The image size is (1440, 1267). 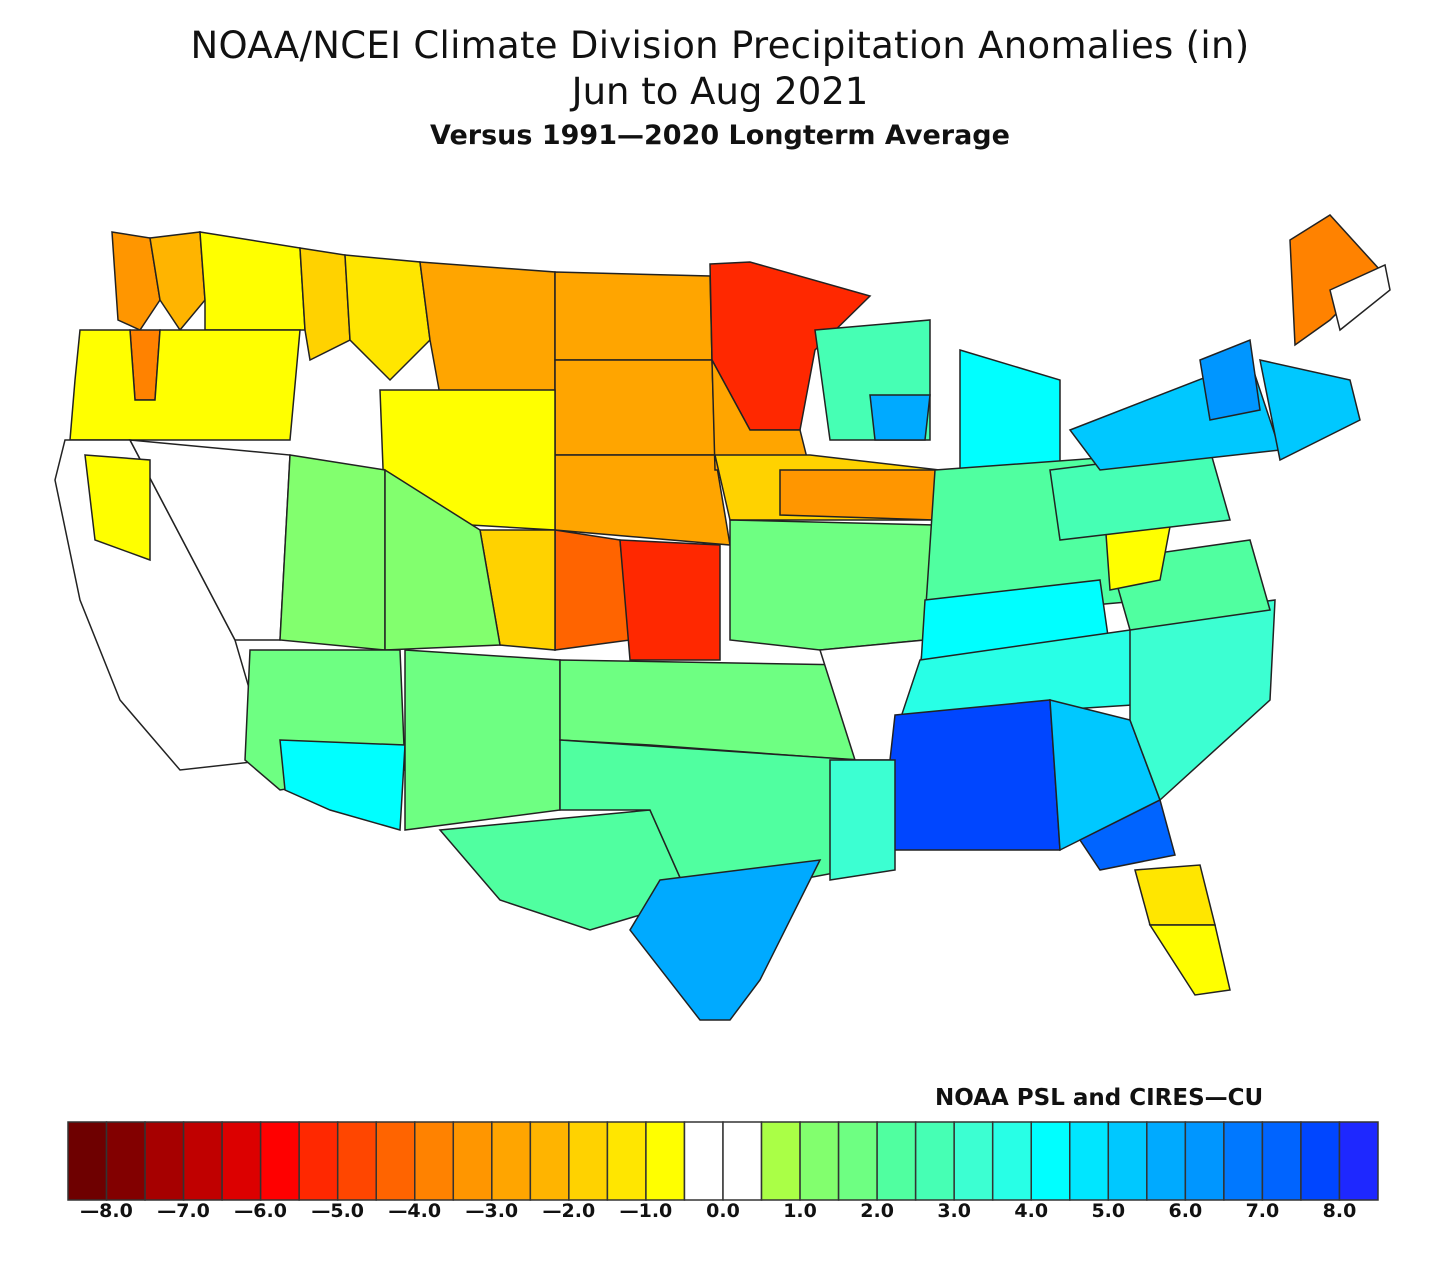 What do you see at coordinates (877, 1211) in the screenshot?
I see `colorbar-tick-label: 2.0` at bounding box center [877, 1211].